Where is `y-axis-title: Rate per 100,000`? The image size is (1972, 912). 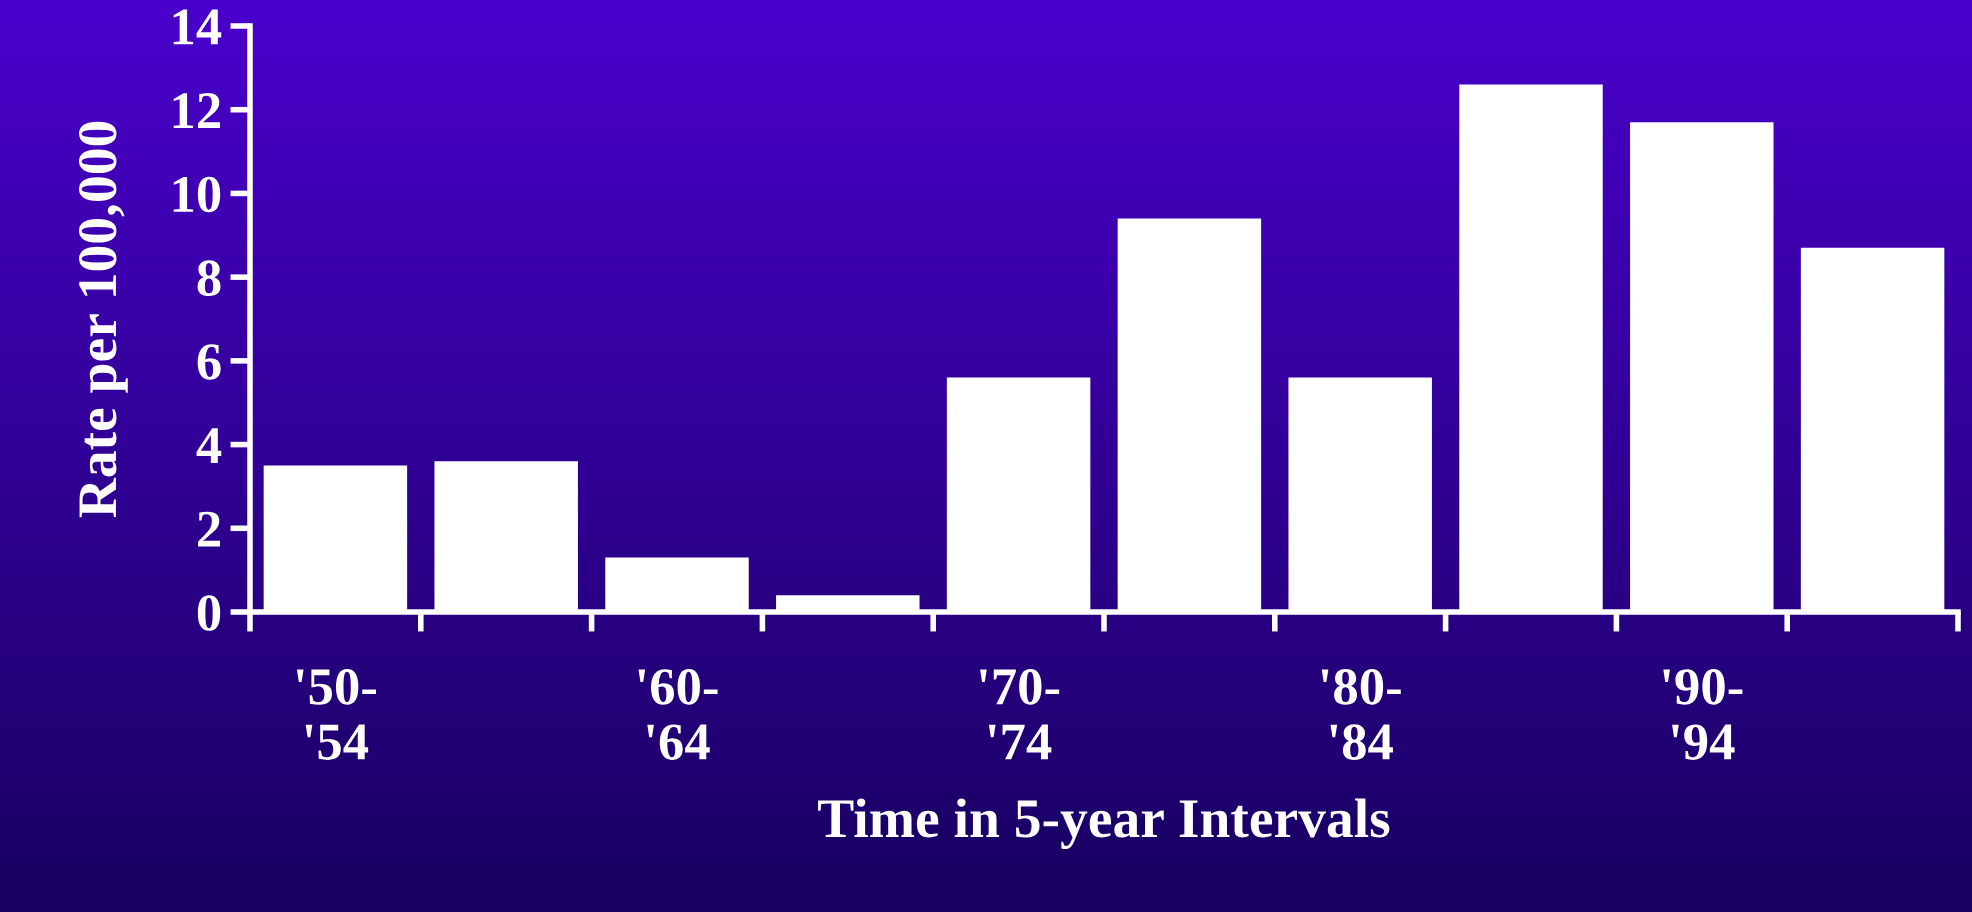
y-axis-title: Rate per 100,000 is located at coordinates (103, 319).